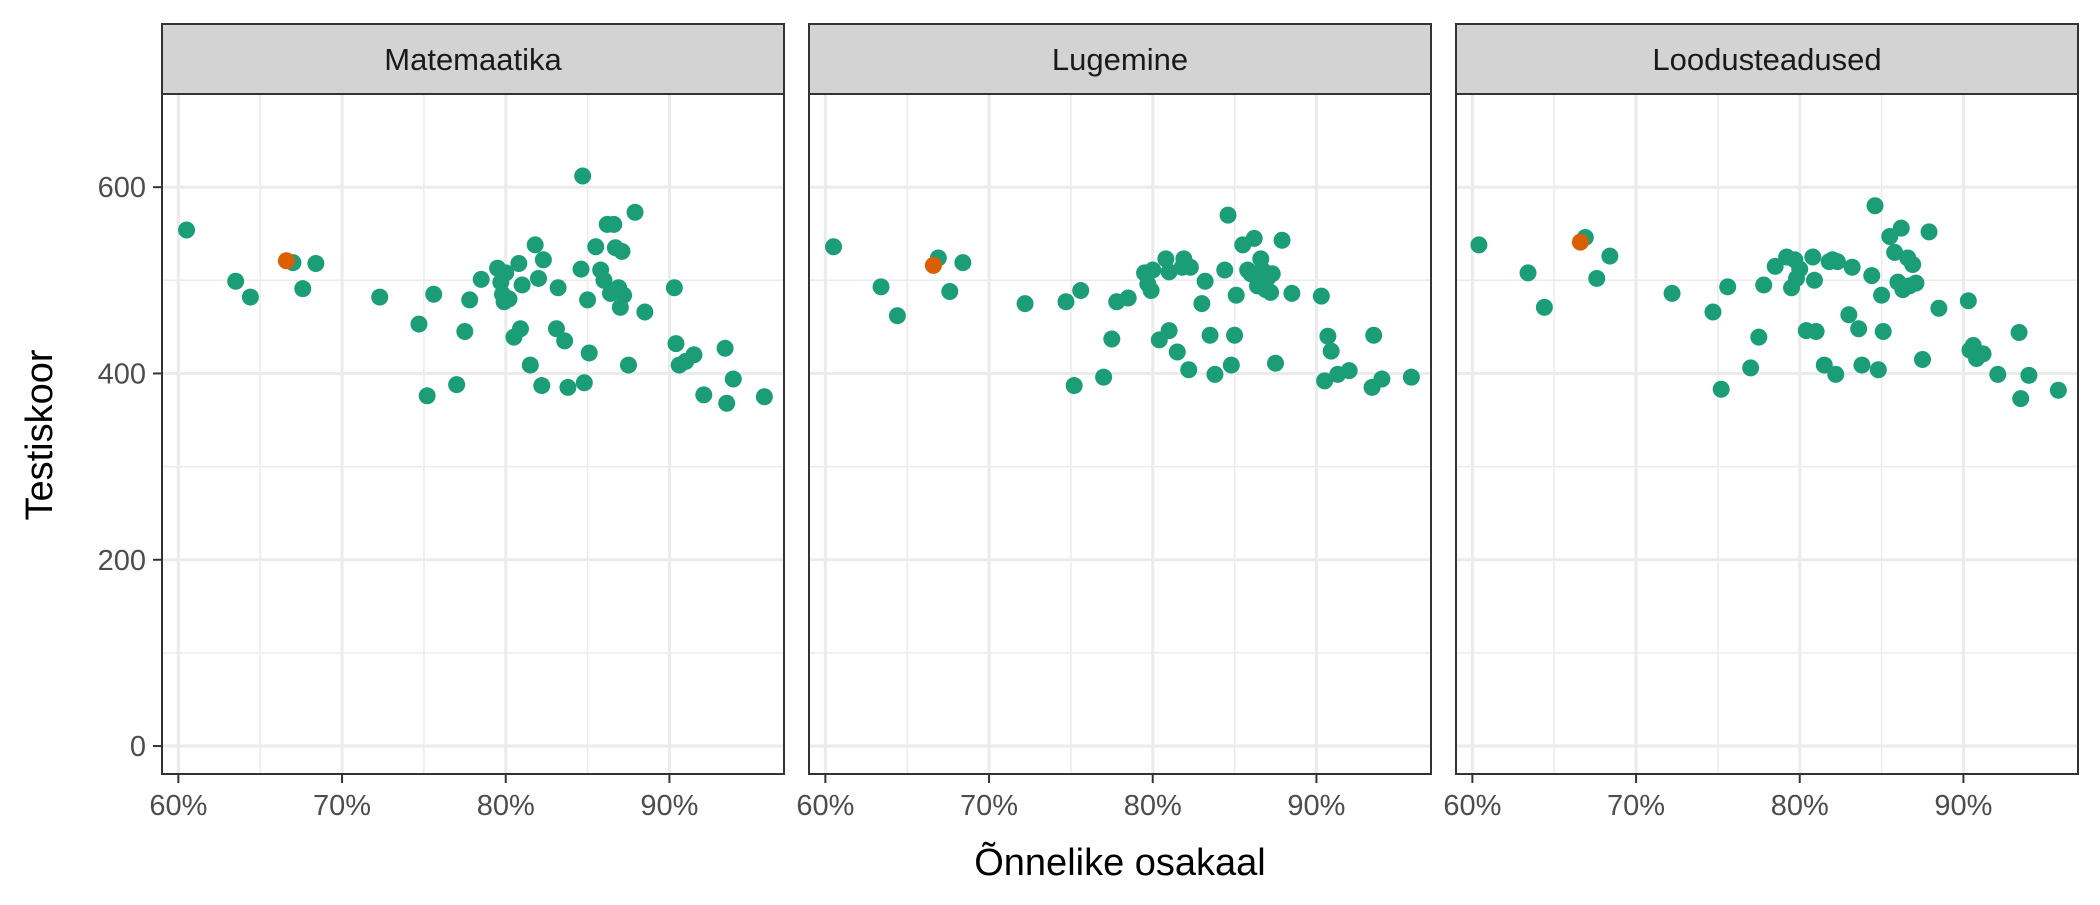  What do you see at coordinates (669, 806) in the screenshot?
I see `x-tick-label: 90%` at bounding box center [669, 806].